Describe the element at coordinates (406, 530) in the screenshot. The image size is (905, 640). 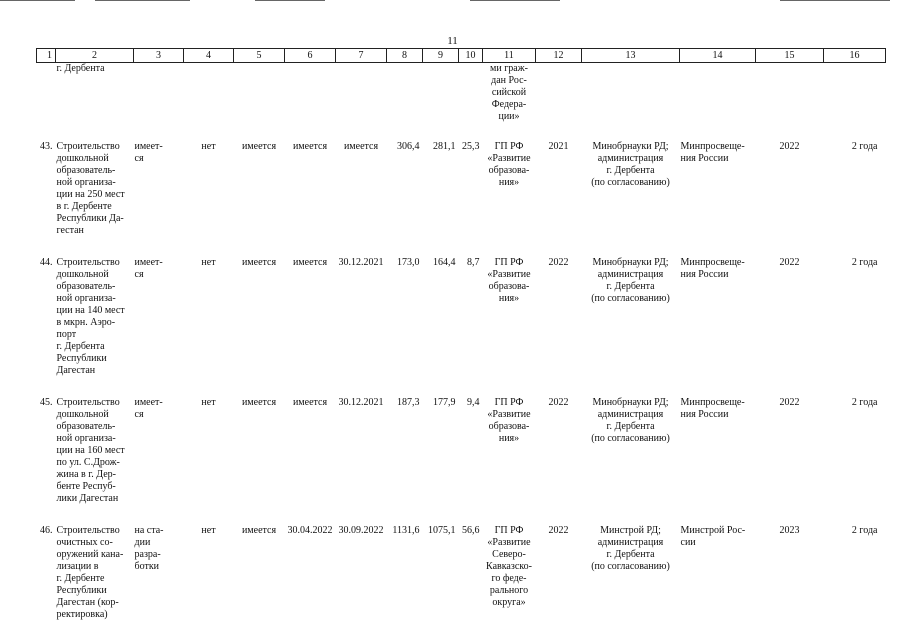
I see `total-cost: 1131,6` at that location.